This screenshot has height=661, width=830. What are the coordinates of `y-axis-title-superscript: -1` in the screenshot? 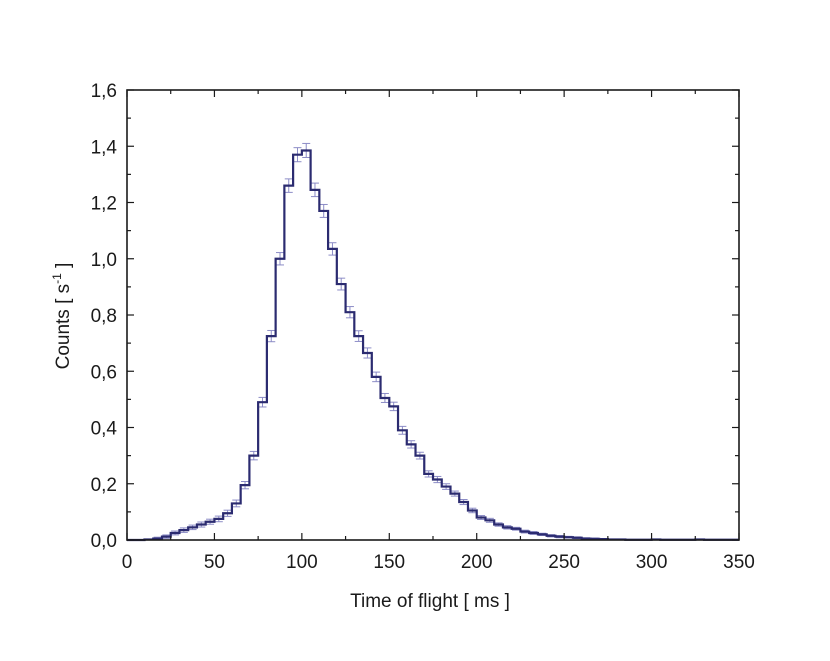 It's located at (57, 278).